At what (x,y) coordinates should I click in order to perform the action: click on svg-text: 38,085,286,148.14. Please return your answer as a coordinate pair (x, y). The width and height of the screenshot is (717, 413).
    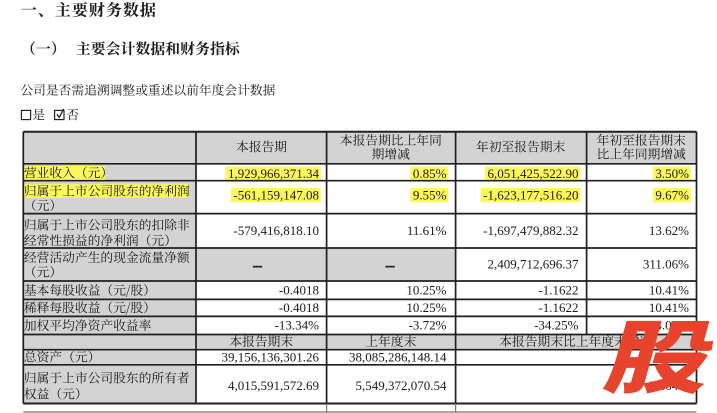
    Looking at the image, I should click on (398, 357).